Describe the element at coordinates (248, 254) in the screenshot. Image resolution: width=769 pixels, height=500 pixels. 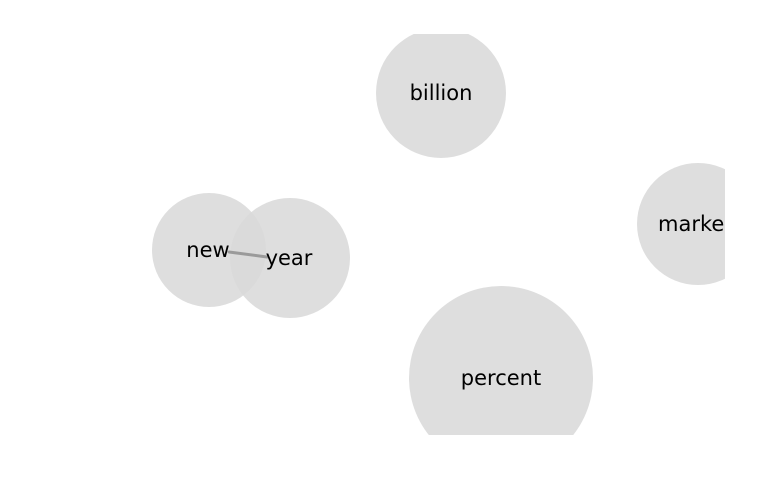
I see `edge-new-year` at that location.